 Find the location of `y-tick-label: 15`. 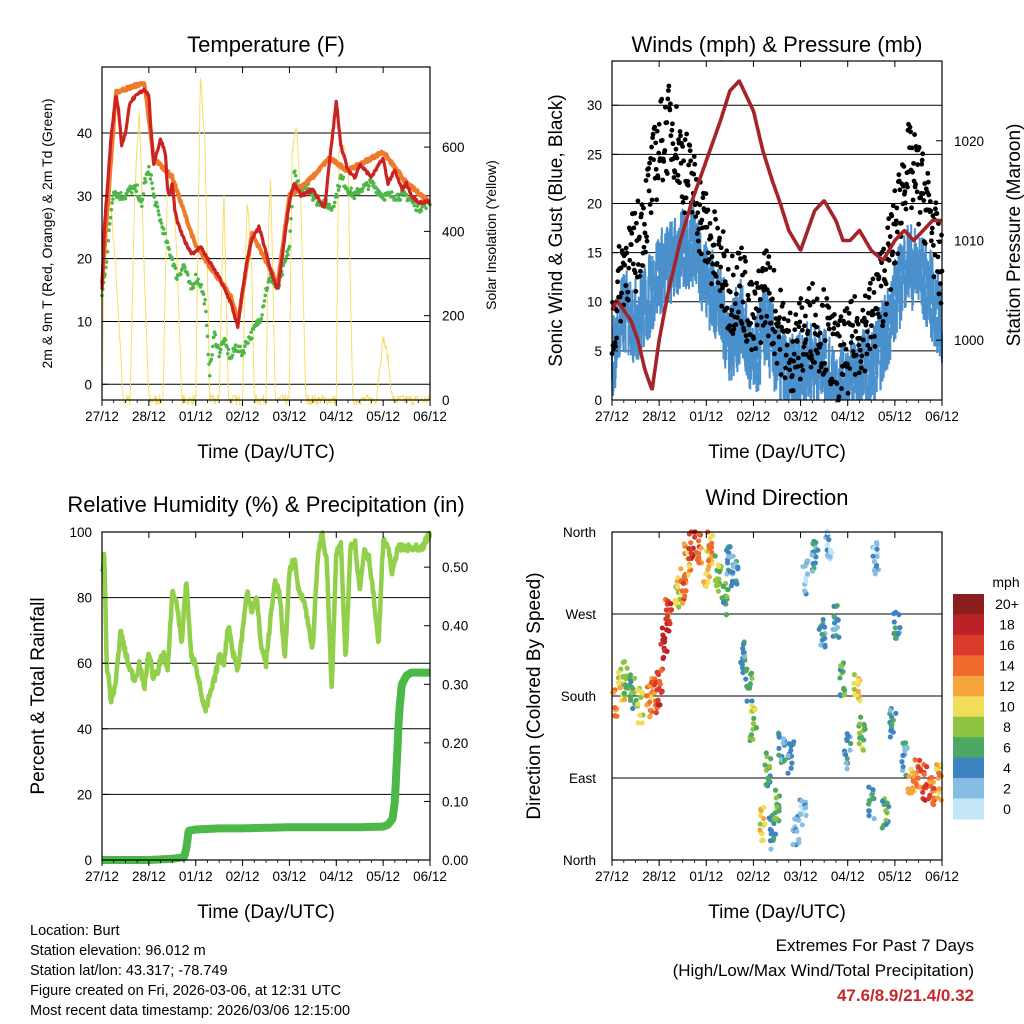

y-tick-label: 15 is located at coordinates (594, 253).